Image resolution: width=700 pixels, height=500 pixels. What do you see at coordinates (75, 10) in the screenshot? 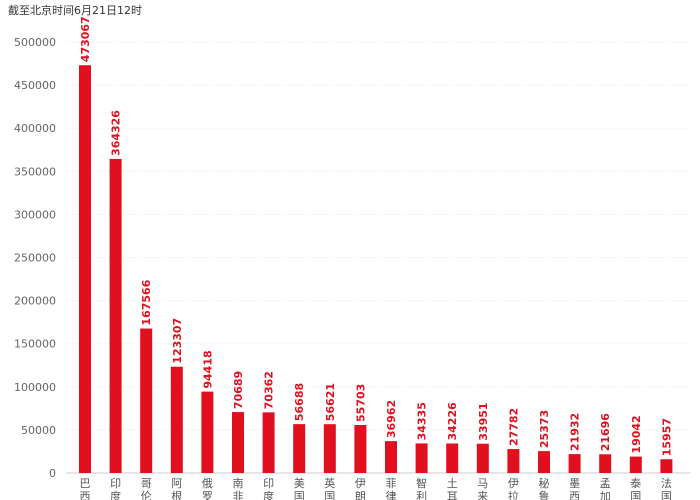
I see `chart-subtitle: 截至北京时间6月21日12时` at bounding box center [75, 10].